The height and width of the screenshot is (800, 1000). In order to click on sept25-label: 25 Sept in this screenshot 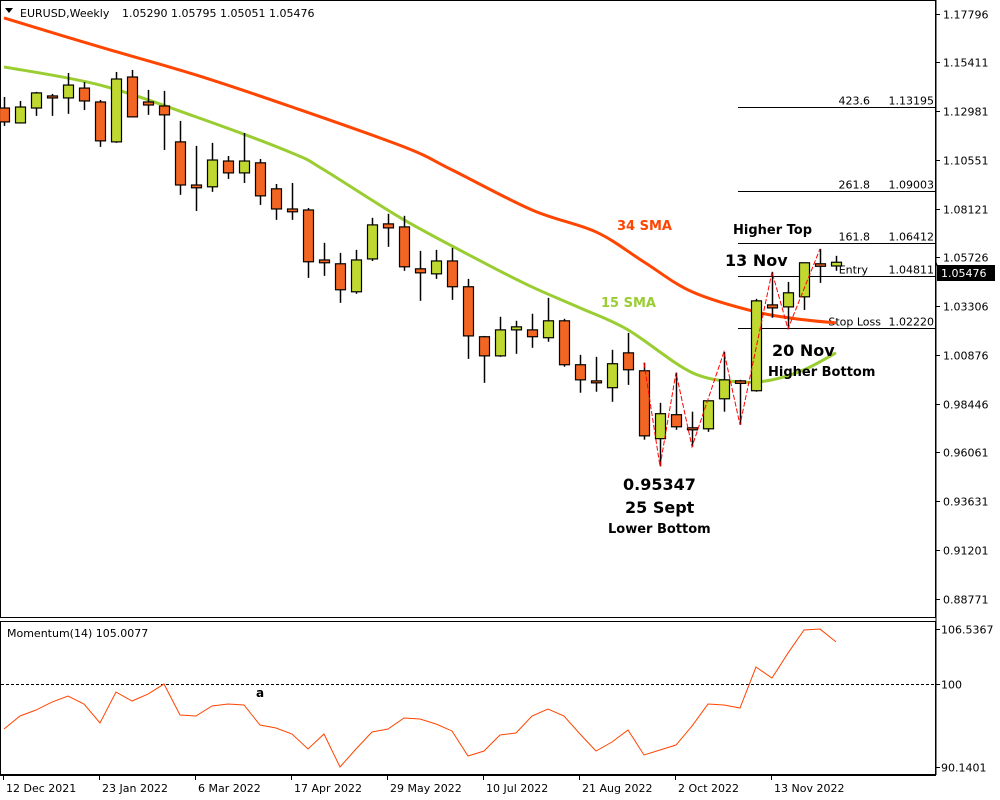, I will do `click(660, 507)`.